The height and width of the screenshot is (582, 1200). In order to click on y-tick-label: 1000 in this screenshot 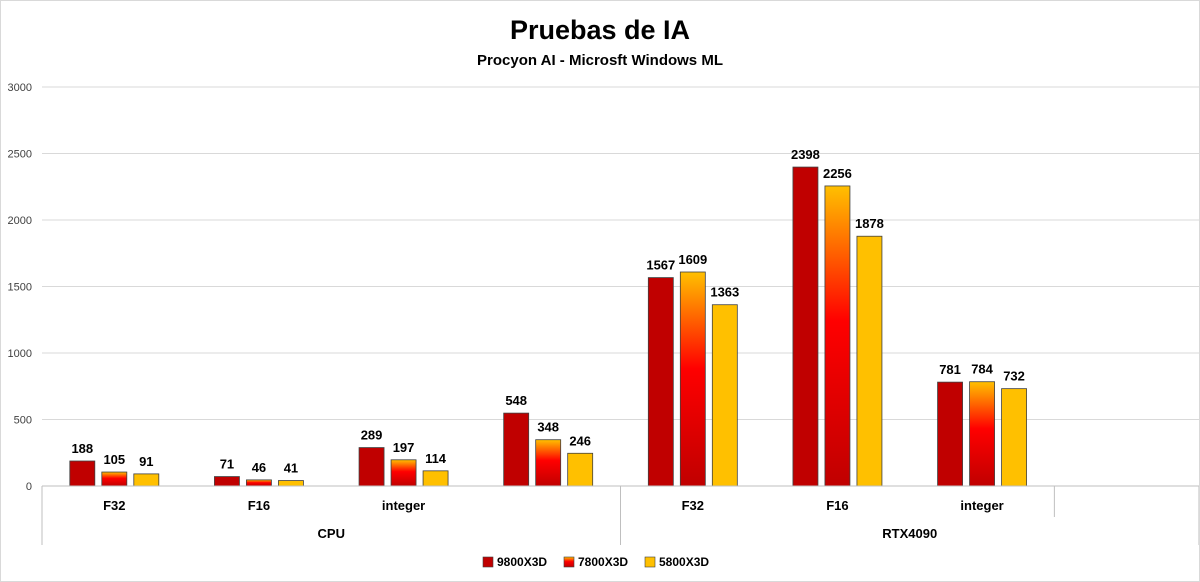, I will do `click(20, 354)`.